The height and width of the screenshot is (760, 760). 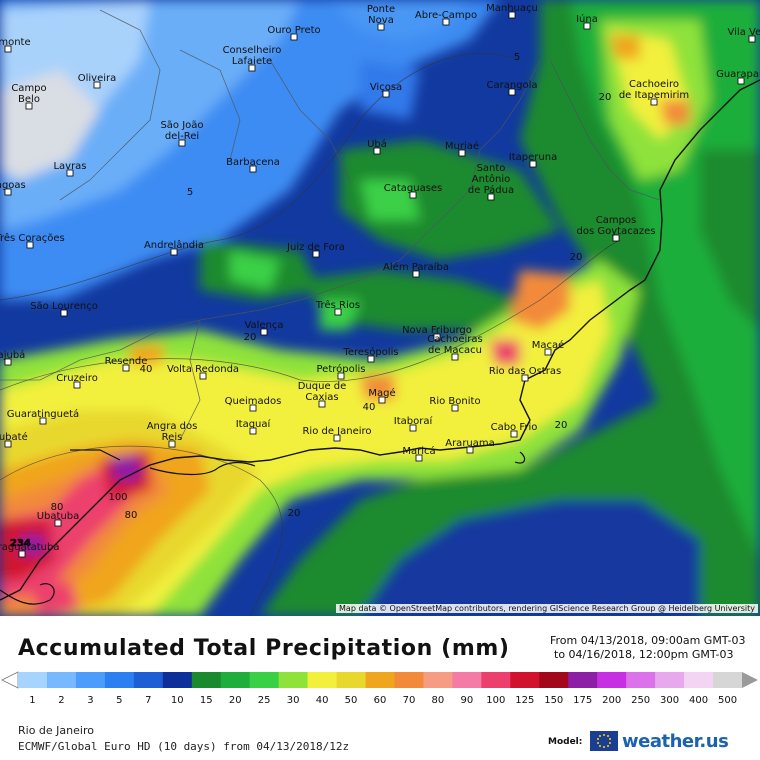 I want to click on city-marker: Lagoas, so click(x=13, y=188).